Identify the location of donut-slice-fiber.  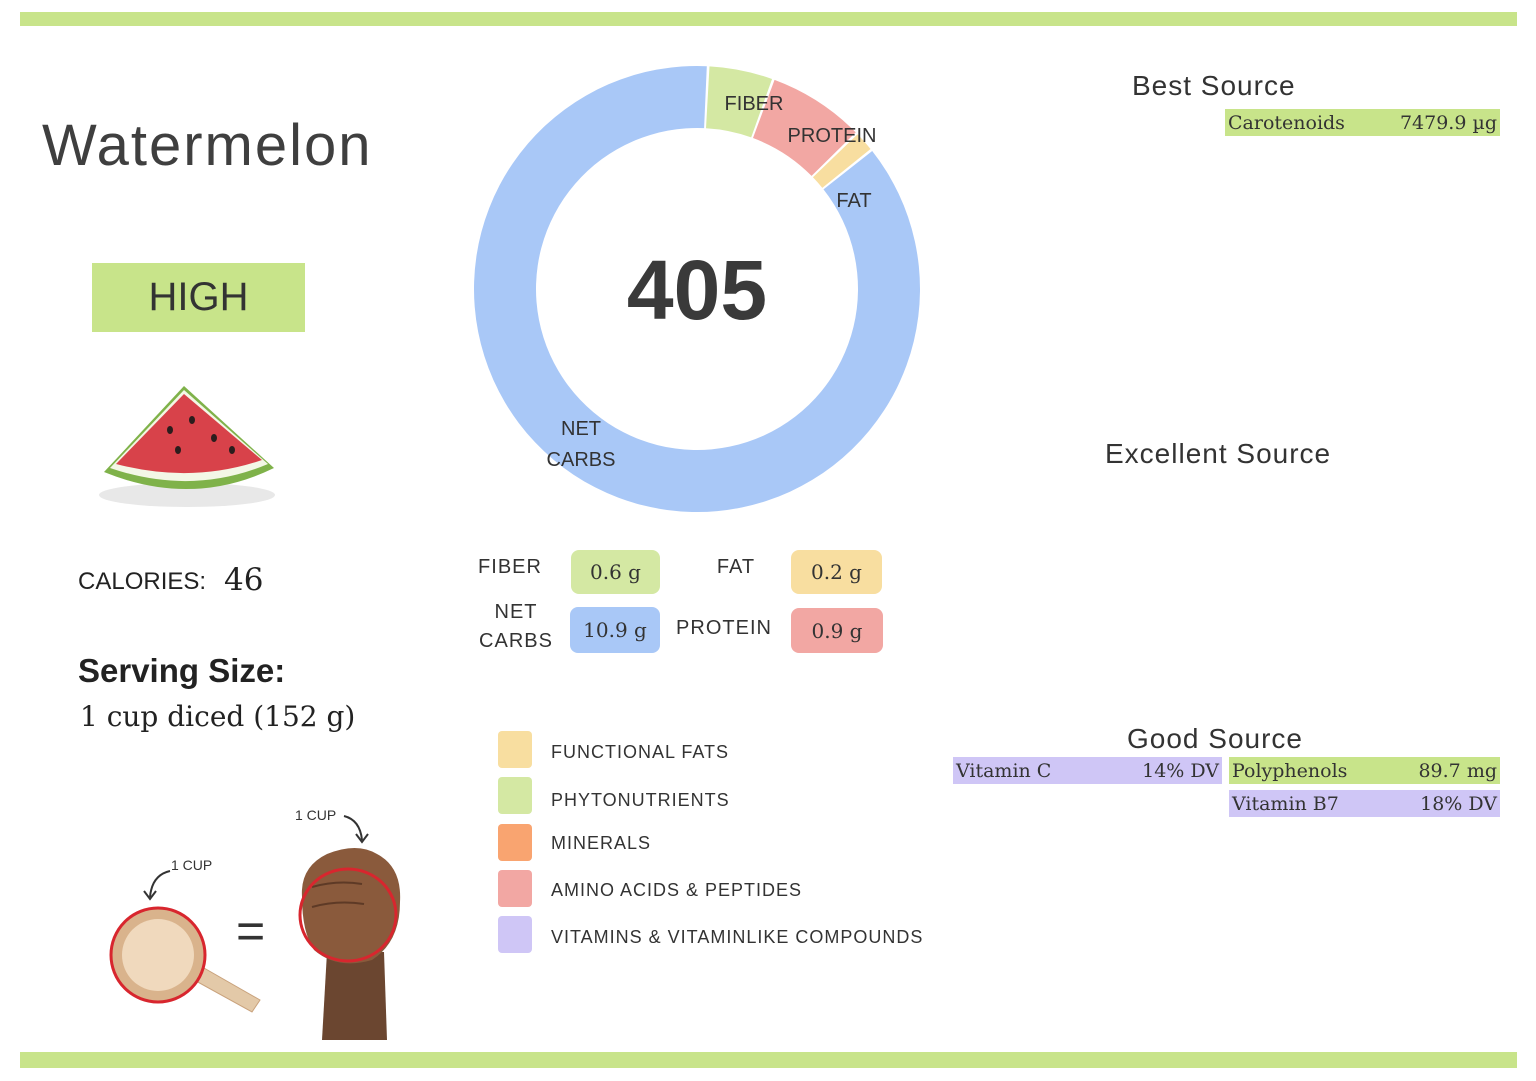
(739, 102).